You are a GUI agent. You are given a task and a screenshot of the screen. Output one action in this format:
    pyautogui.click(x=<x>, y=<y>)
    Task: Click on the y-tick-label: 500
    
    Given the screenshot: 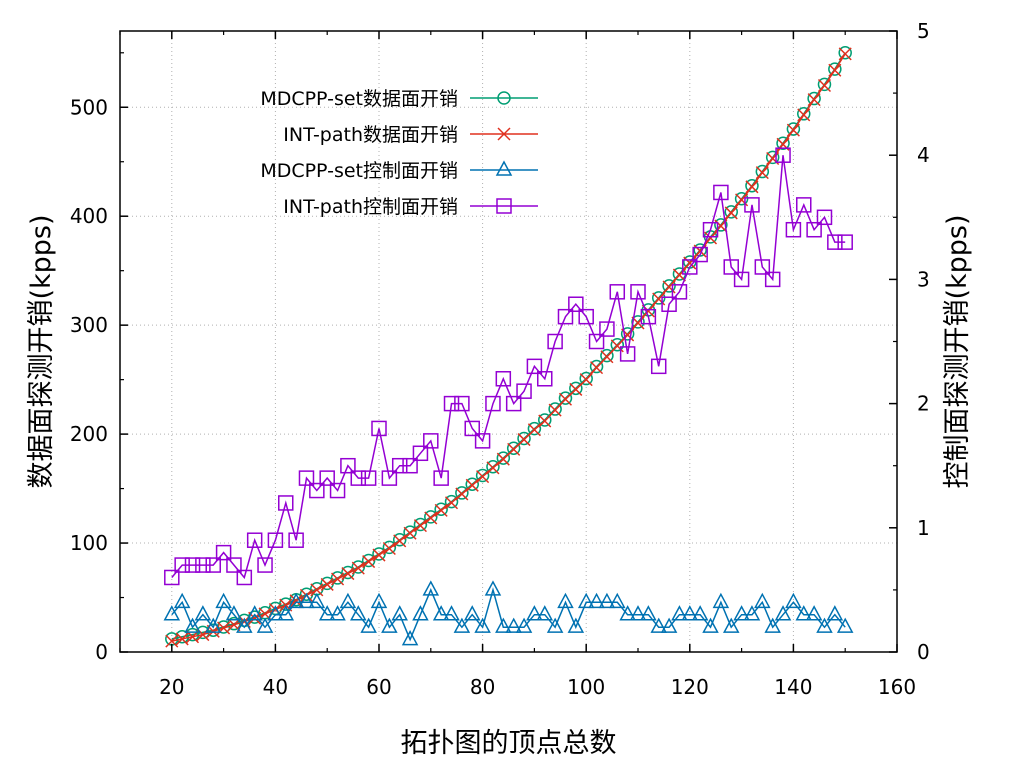 What is the action you would take?
    pyautogui.click(x=89, y=107)
    